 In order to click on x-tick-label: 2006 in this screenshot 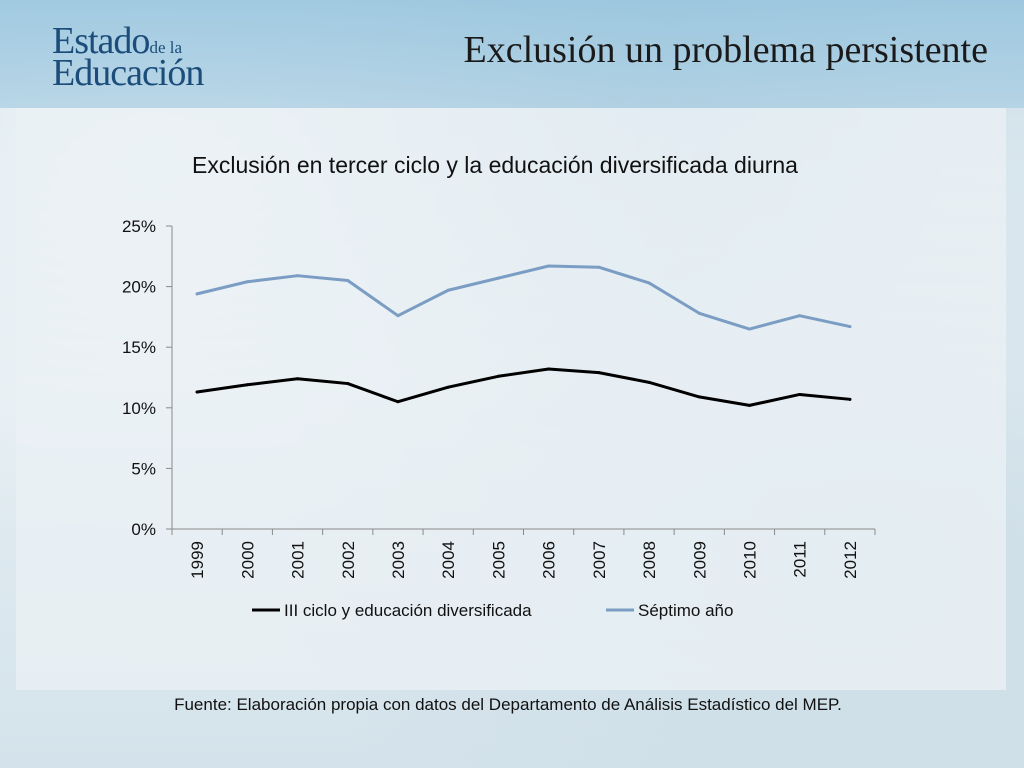, I will do `click(549, 560)`.